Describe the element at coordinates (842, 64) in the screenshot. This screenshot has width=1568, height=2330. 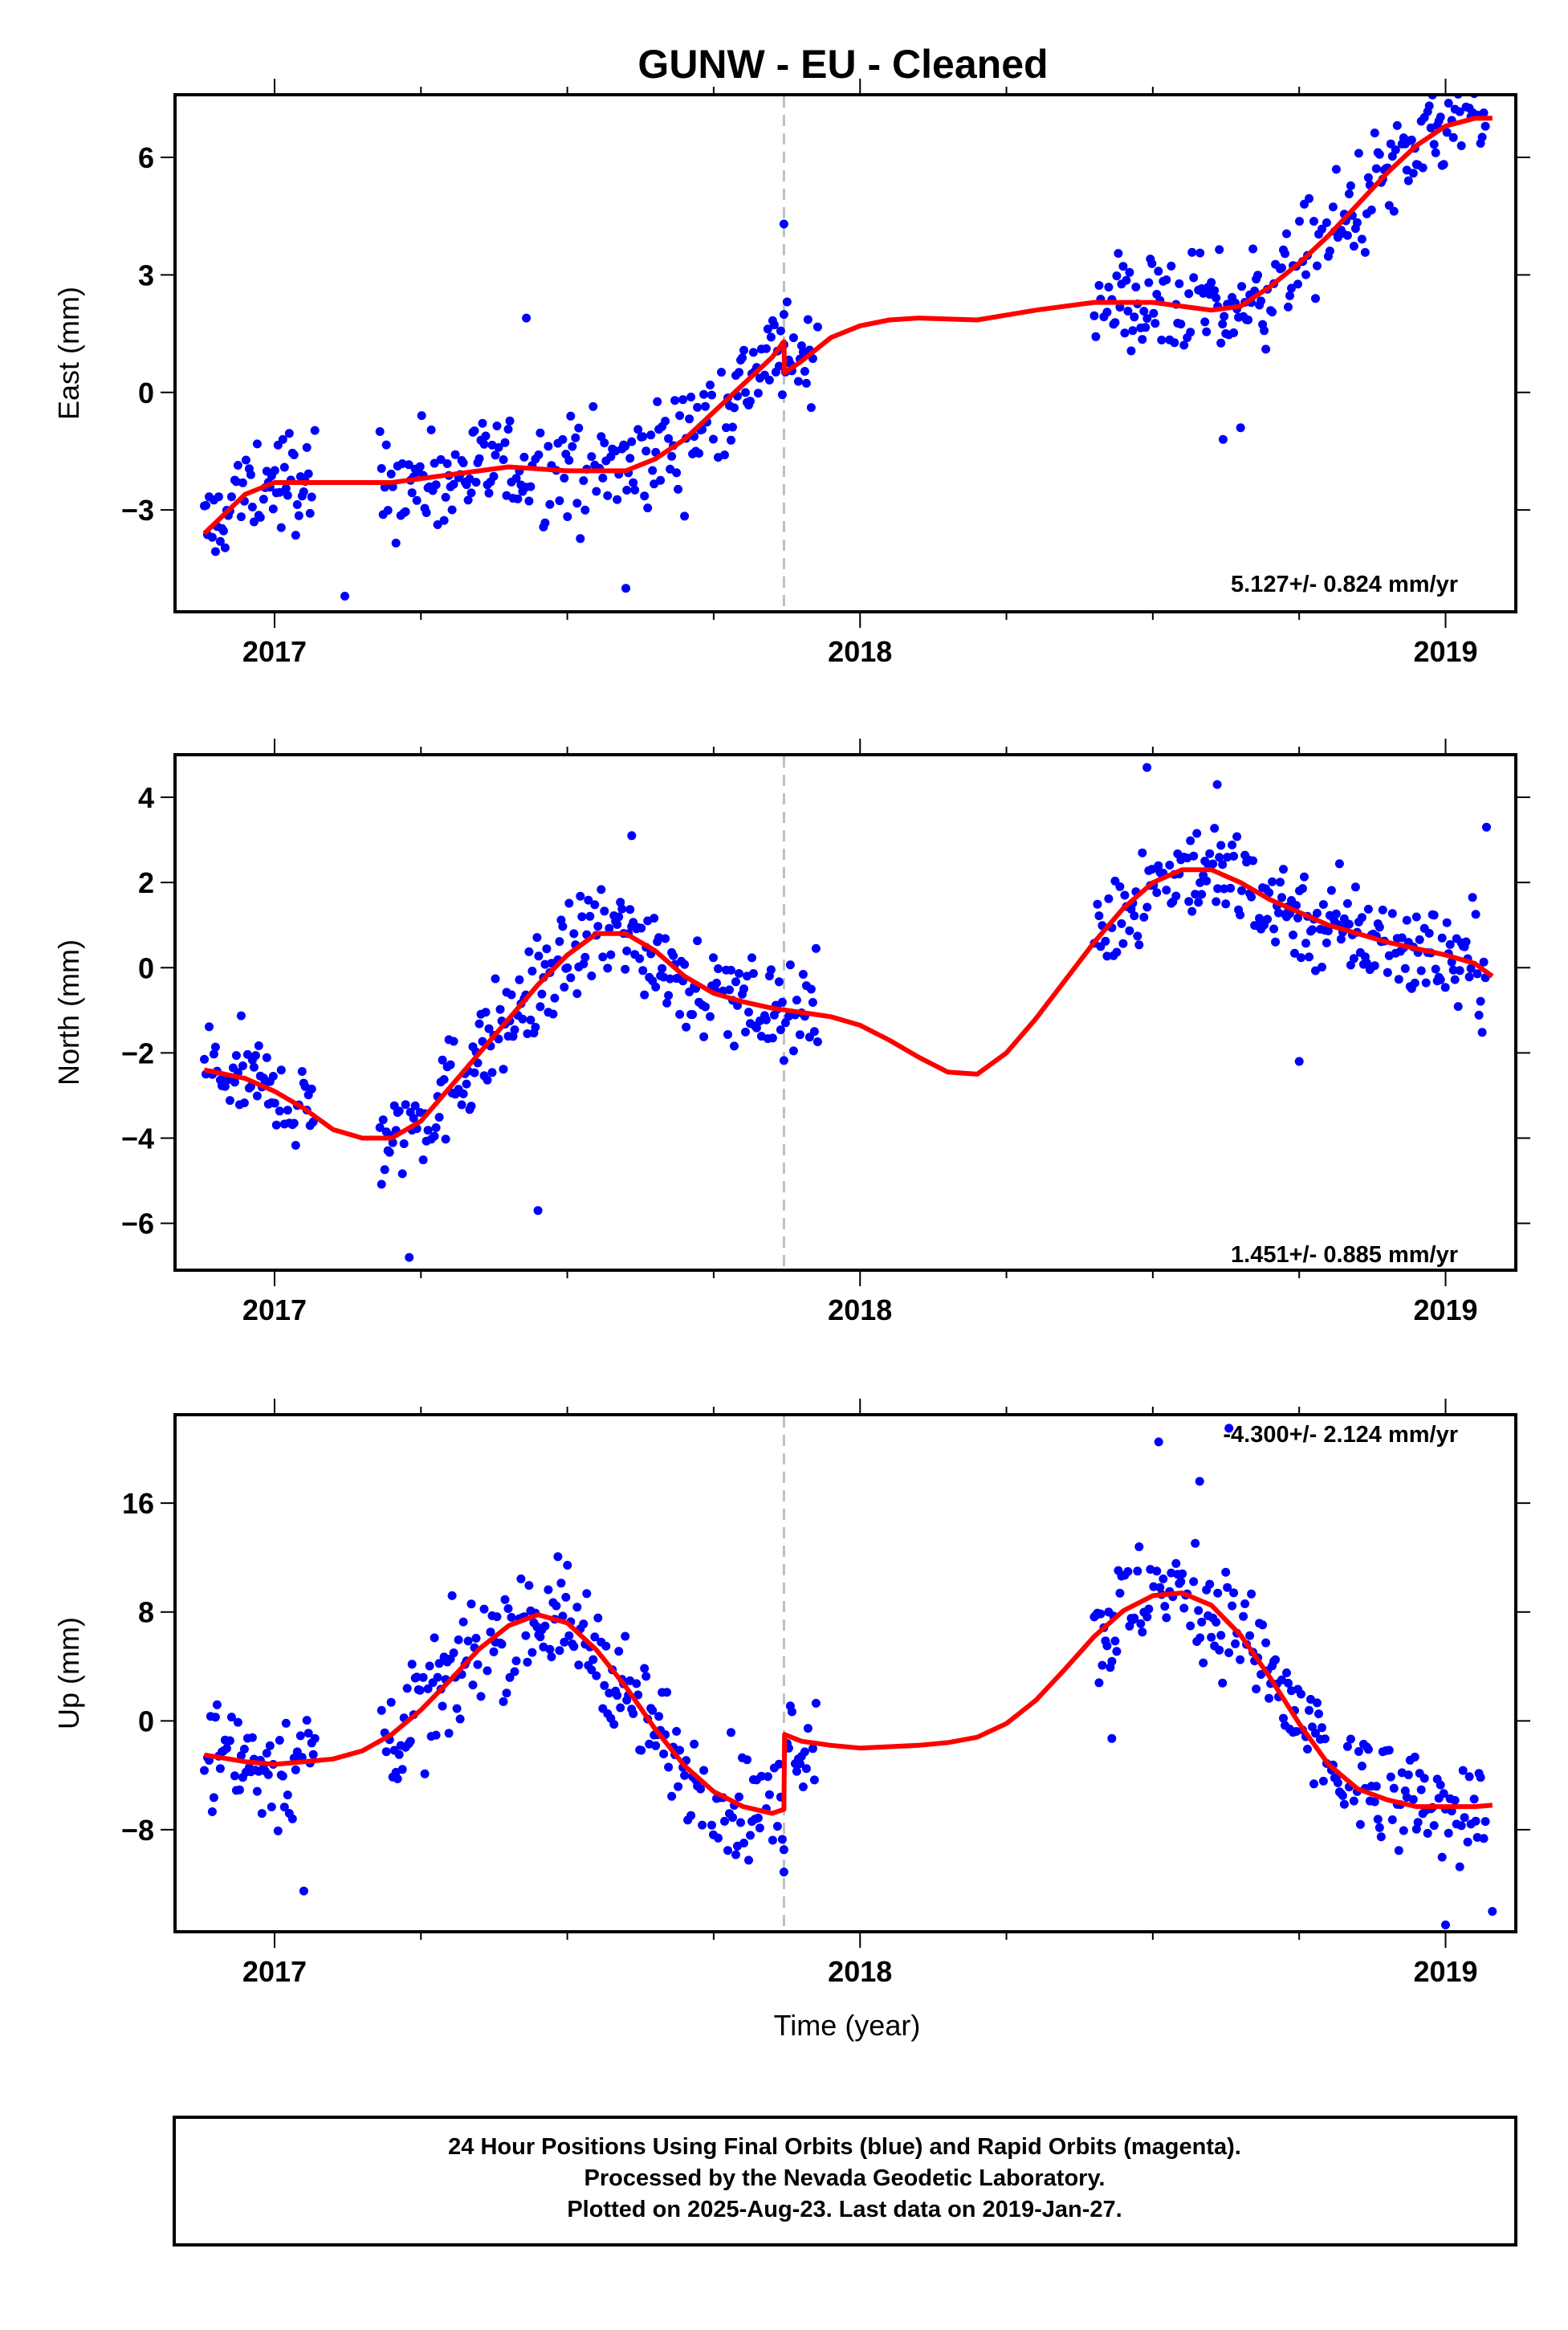
I see `chart-title: GUNW - EU - Cleaned` at that location.